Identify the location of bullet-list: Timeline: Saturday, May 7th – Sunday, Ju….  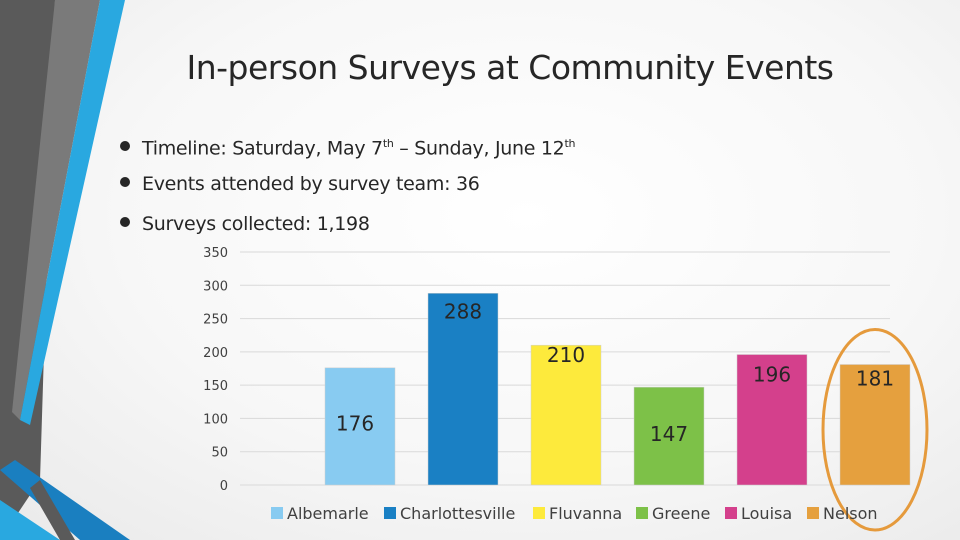
(347, 184).